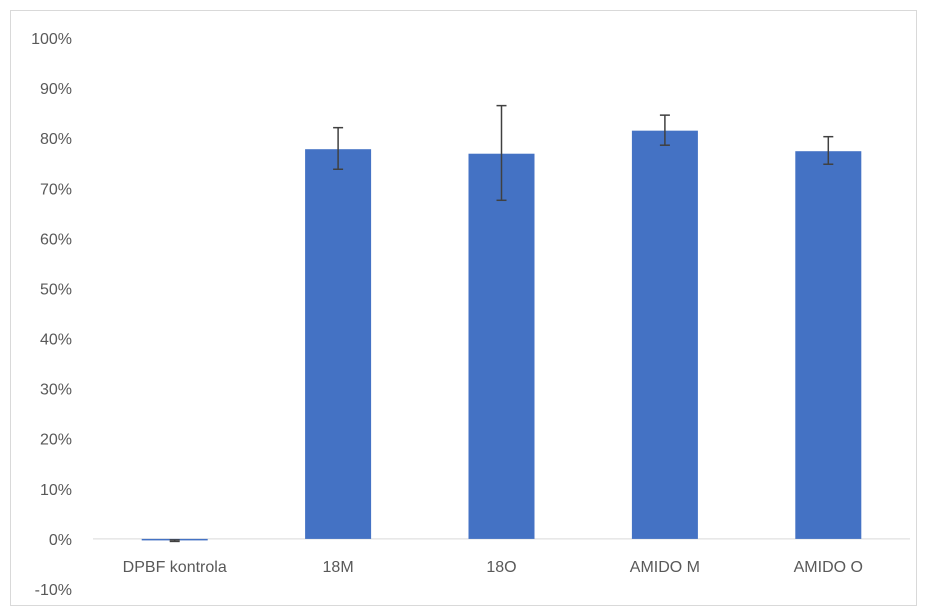 The width and height of the screenshot is (928, 608). What do you see at coordinates (56, 139) in the screenshot?
I see `y-tick-label: 80%` at bounding box center [56, 139].